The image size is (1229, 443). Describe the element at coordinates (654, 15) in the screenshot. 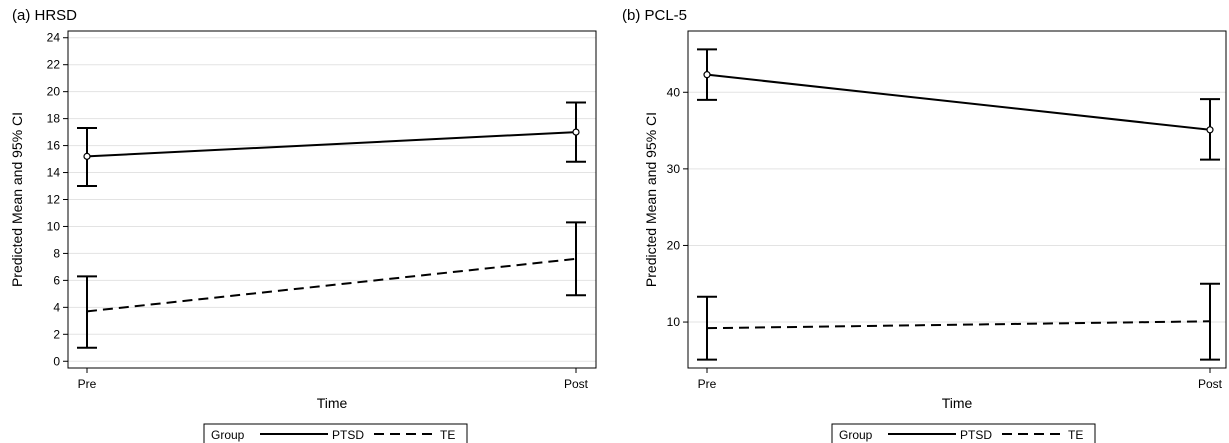

I see `panel-title: (b) PCL-5` at that location.